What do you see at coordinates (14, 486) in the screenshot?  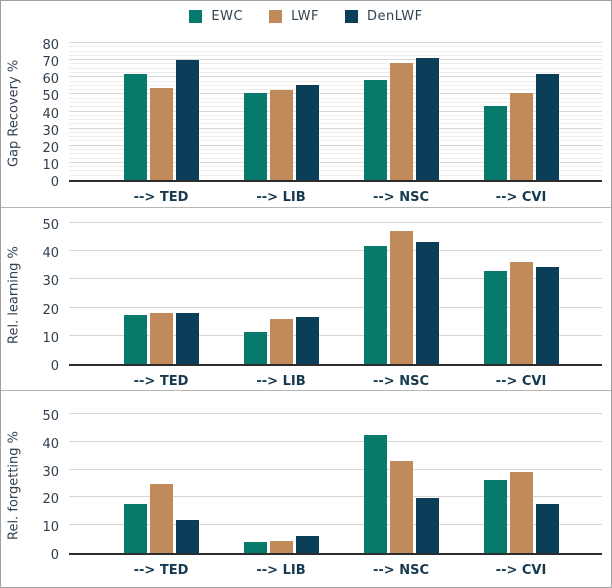 I see `y-axis-title: Rel. forgetting %` at bounding box center [14, 486].